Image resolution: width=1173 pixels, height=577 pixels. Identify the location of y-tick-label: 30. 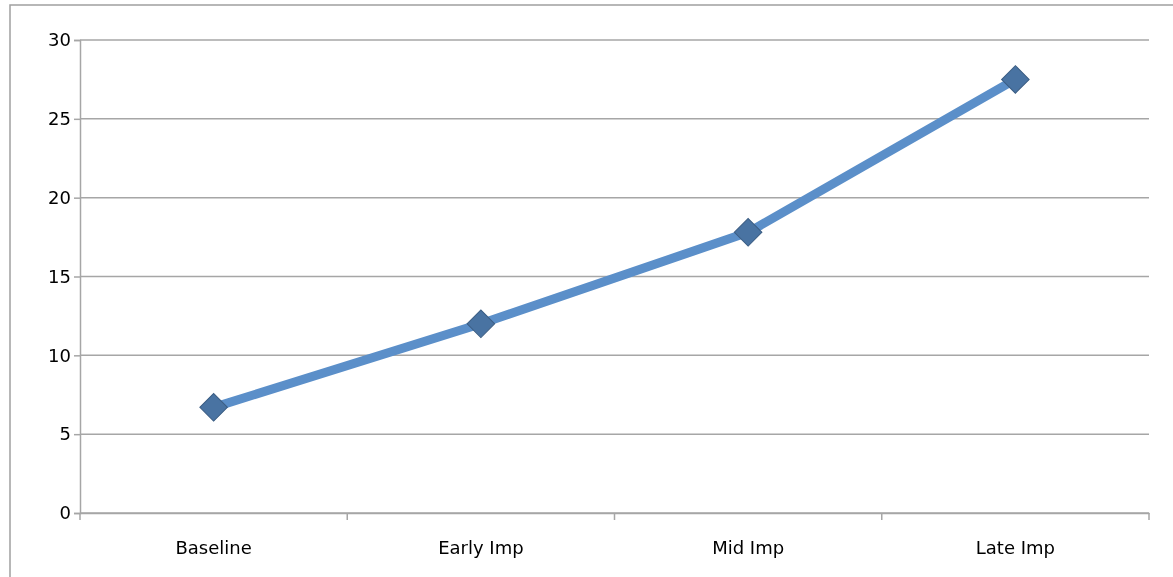
(59, 40).